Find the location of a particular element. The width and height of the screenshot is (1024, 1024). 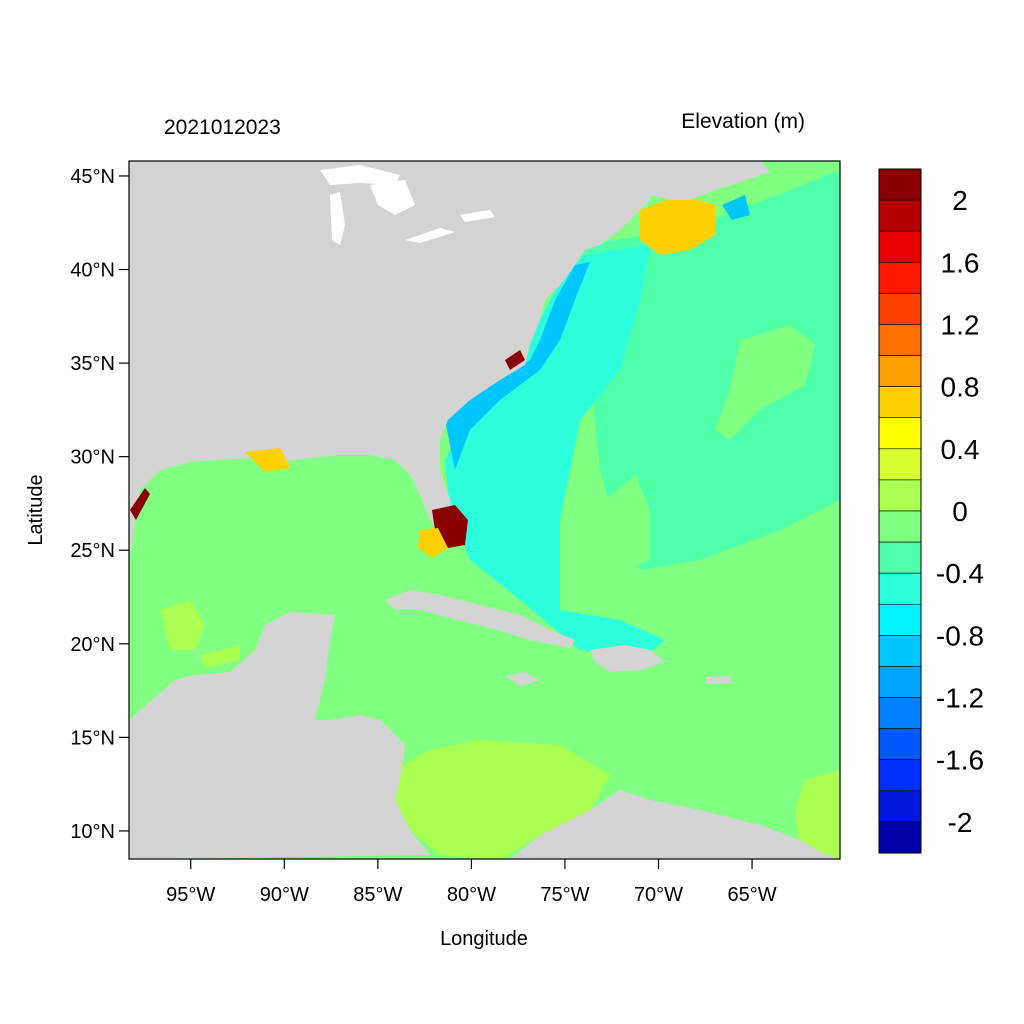

colorbar-label: -0.8 is located at coordinates (960, 635).